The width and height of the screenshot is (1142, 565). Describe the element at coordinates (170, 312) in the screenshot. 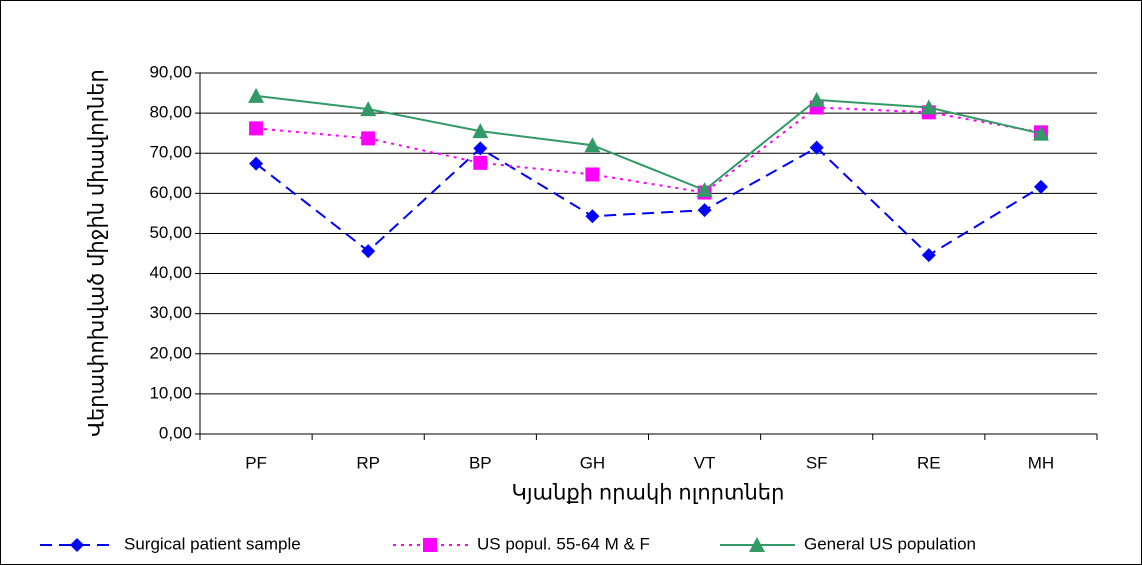

I see `y-tick-label: 30,00` at that location.